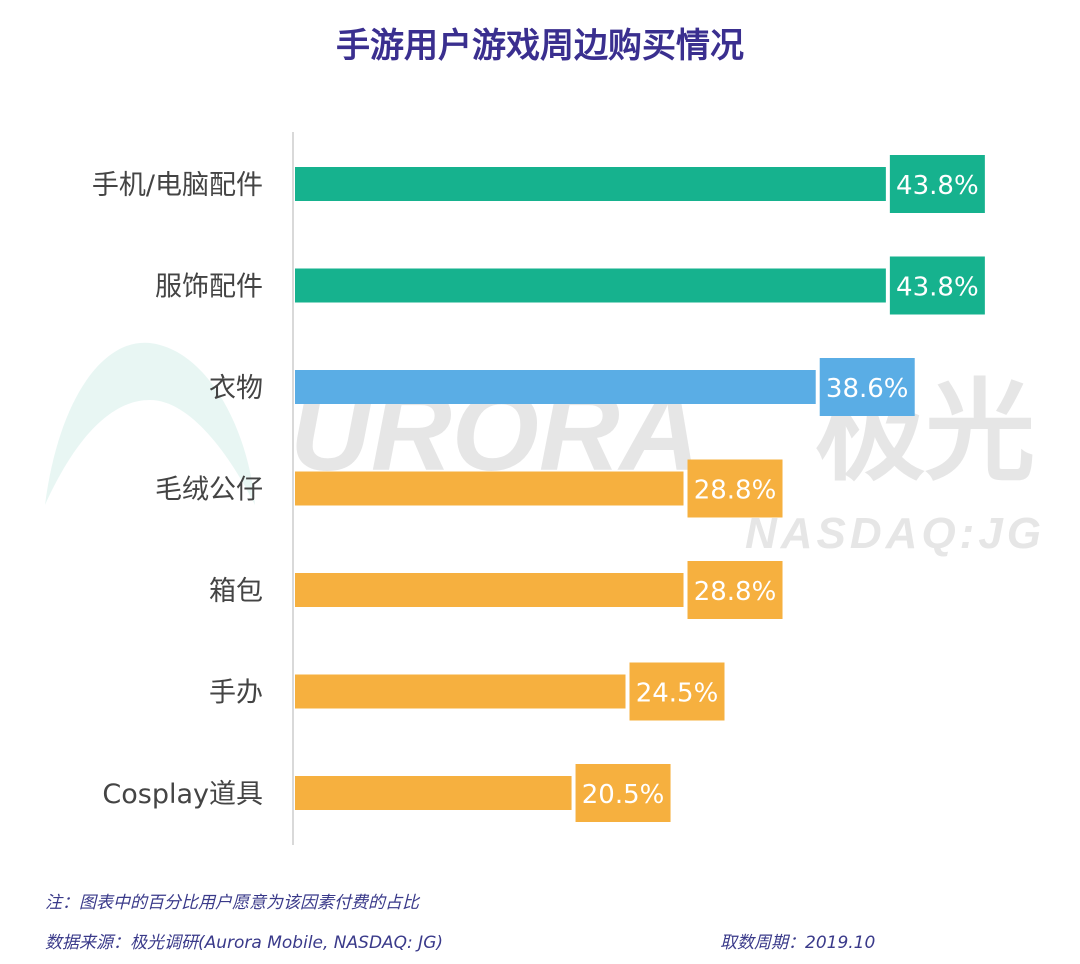 This screenshot has height=964, width=1080. I want to click on data-source: 数据来源：极光调研(Aurora Mobile, NASDAQ: JG), so click(244, 943).